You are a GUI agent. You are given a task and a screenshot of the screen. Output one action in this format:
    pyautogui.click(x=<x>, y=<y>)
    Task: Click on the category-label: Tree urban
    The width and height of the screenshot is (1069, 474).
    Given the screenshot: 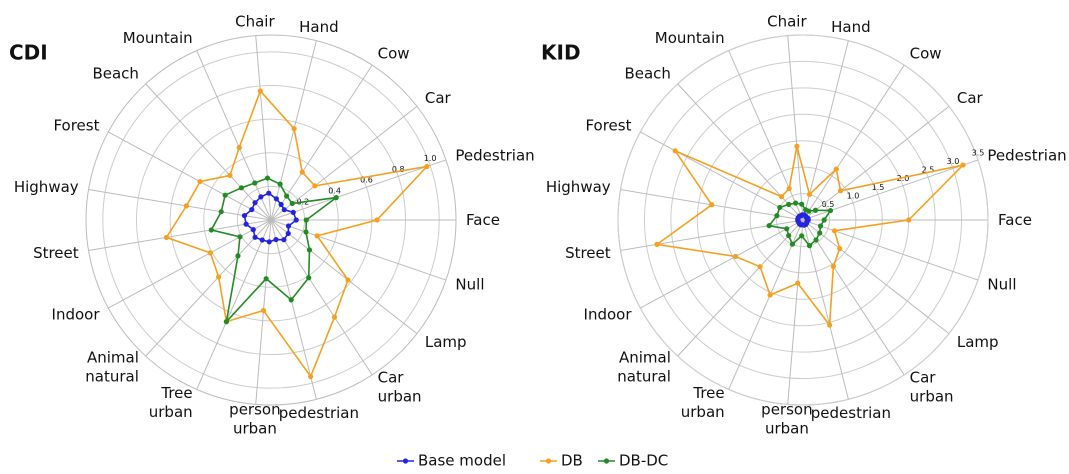 What is the action you would take?
    pyautogui.click(x=171, y=402)
    